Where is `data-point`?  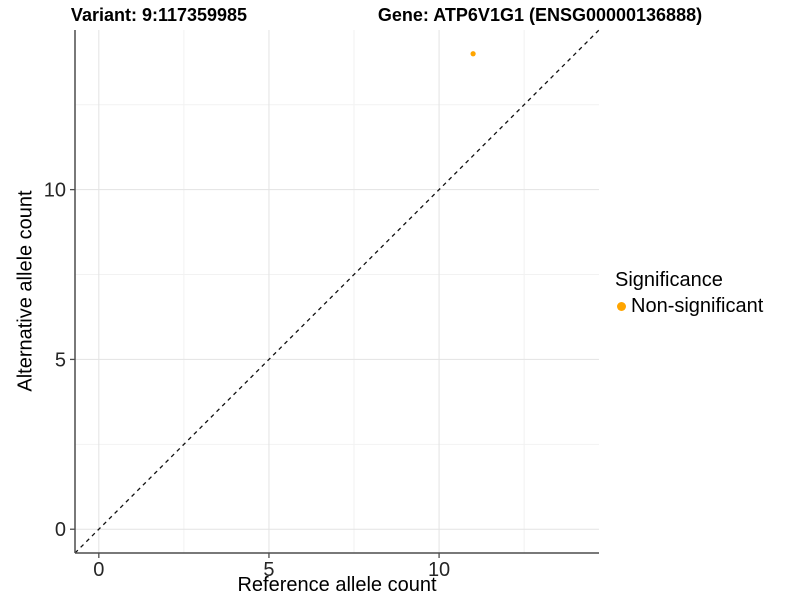
data-point is located at coordinates (473, 54).